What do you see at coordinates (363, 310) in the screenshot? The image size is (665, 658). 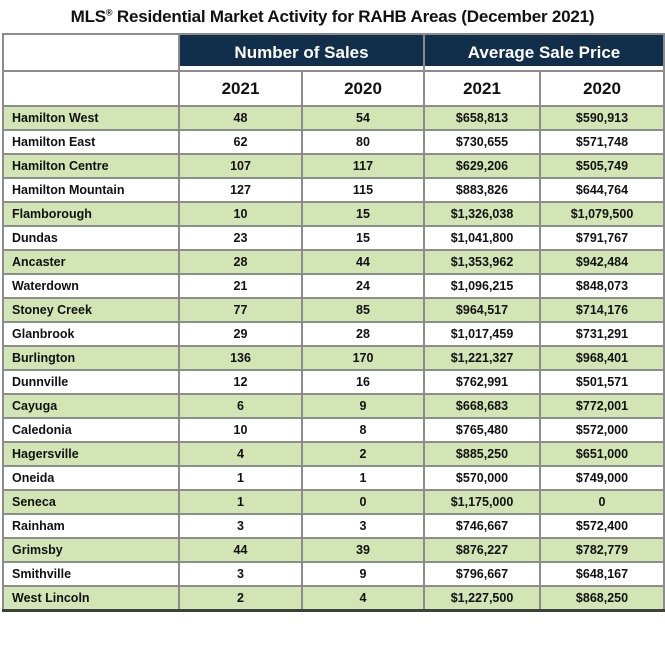 I see `sales-2020-cell: 85` at bounding box center [363, 310].